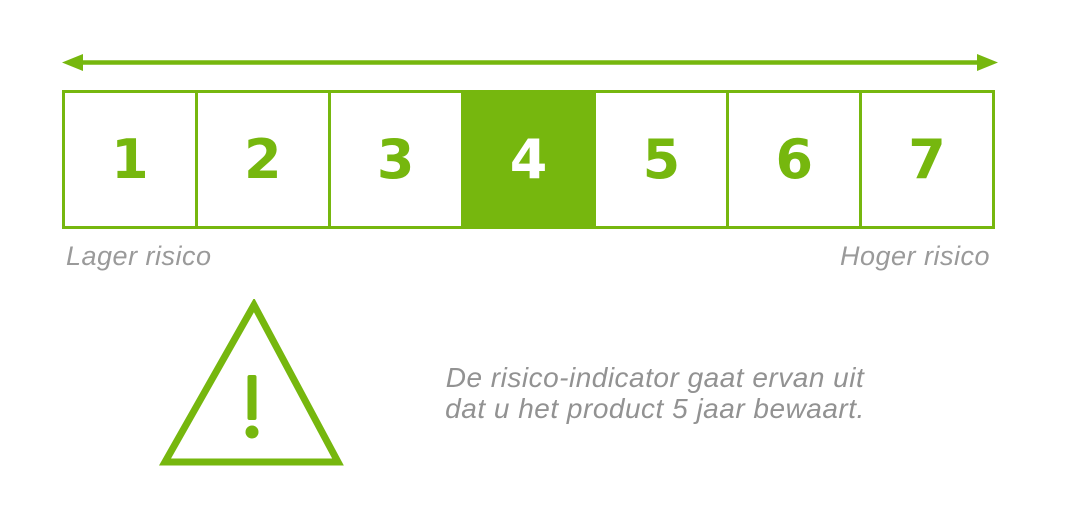  What do you see at coordinates (655, 408) in the screenshot?
I see `holding-period-caption-line-2: dat u het product 5 jaar bewaart.` at bounding box center [655, 408].